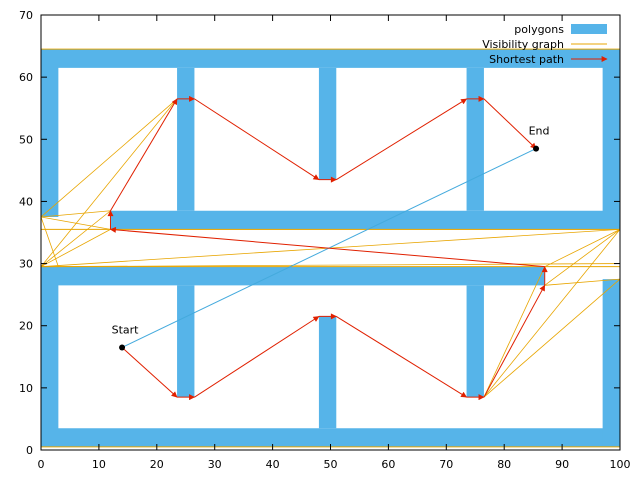  Describe the element at coordinates (50, 133) in the screenshot. I see `polygon-left-wall-top` at that location.